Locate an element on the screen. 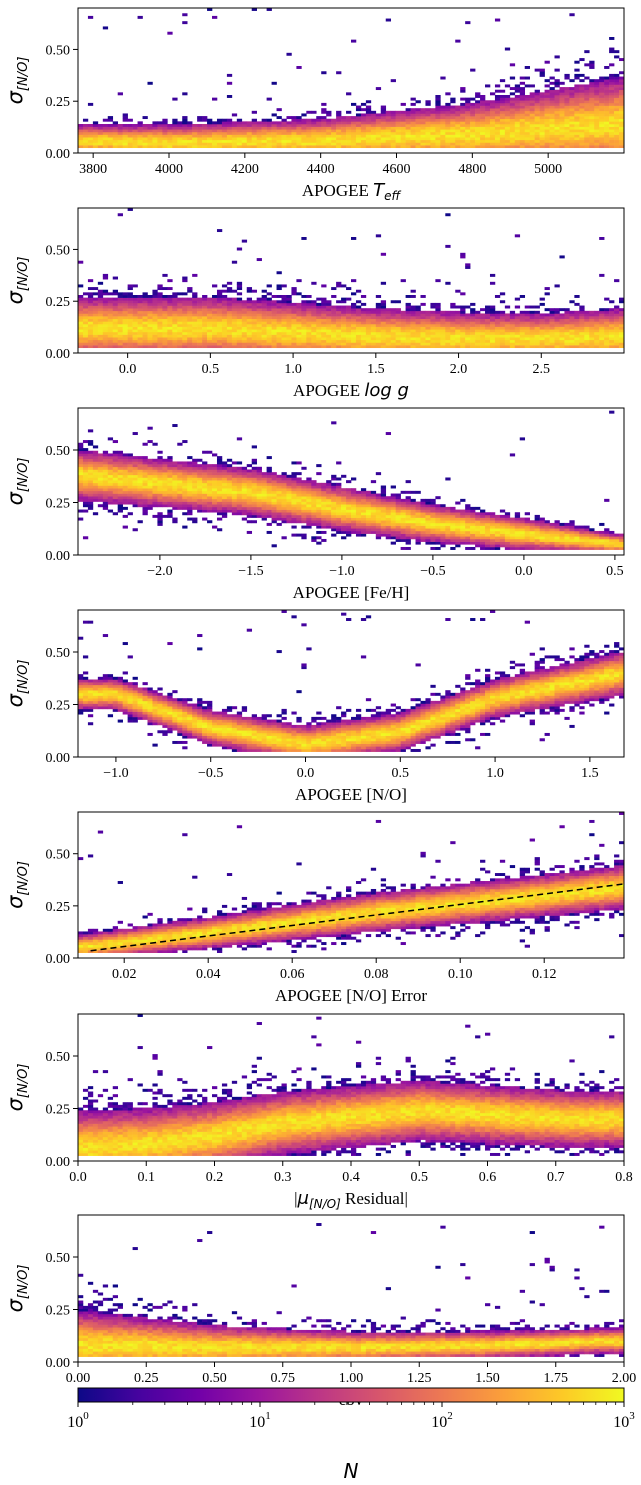  y-axis-label: σ[N/O] is located at coordinates (17, 81).